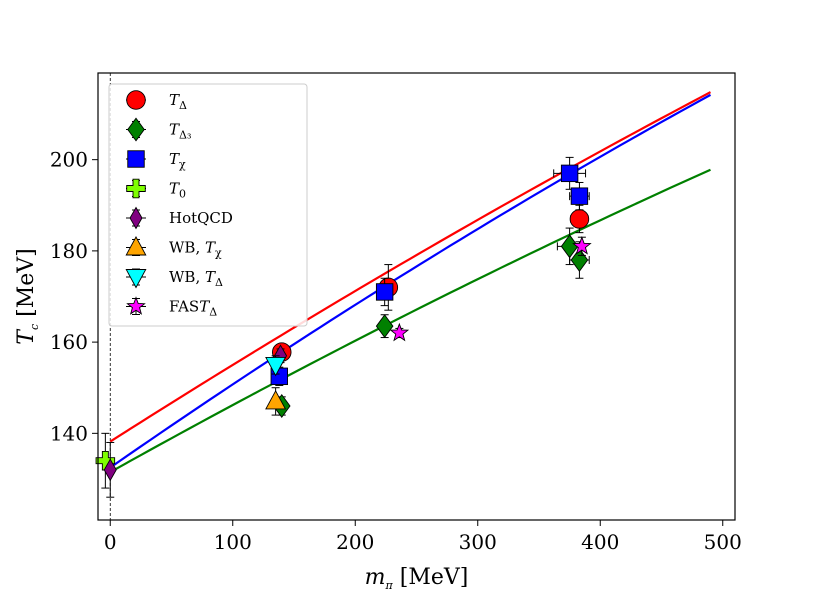 This screenshot has width=817, height=613. What do you see at coordinates (74, 296) in the screenshot?
I see `y-axis-ticks: 140 160 180 200` at bounding box center [74, 296].